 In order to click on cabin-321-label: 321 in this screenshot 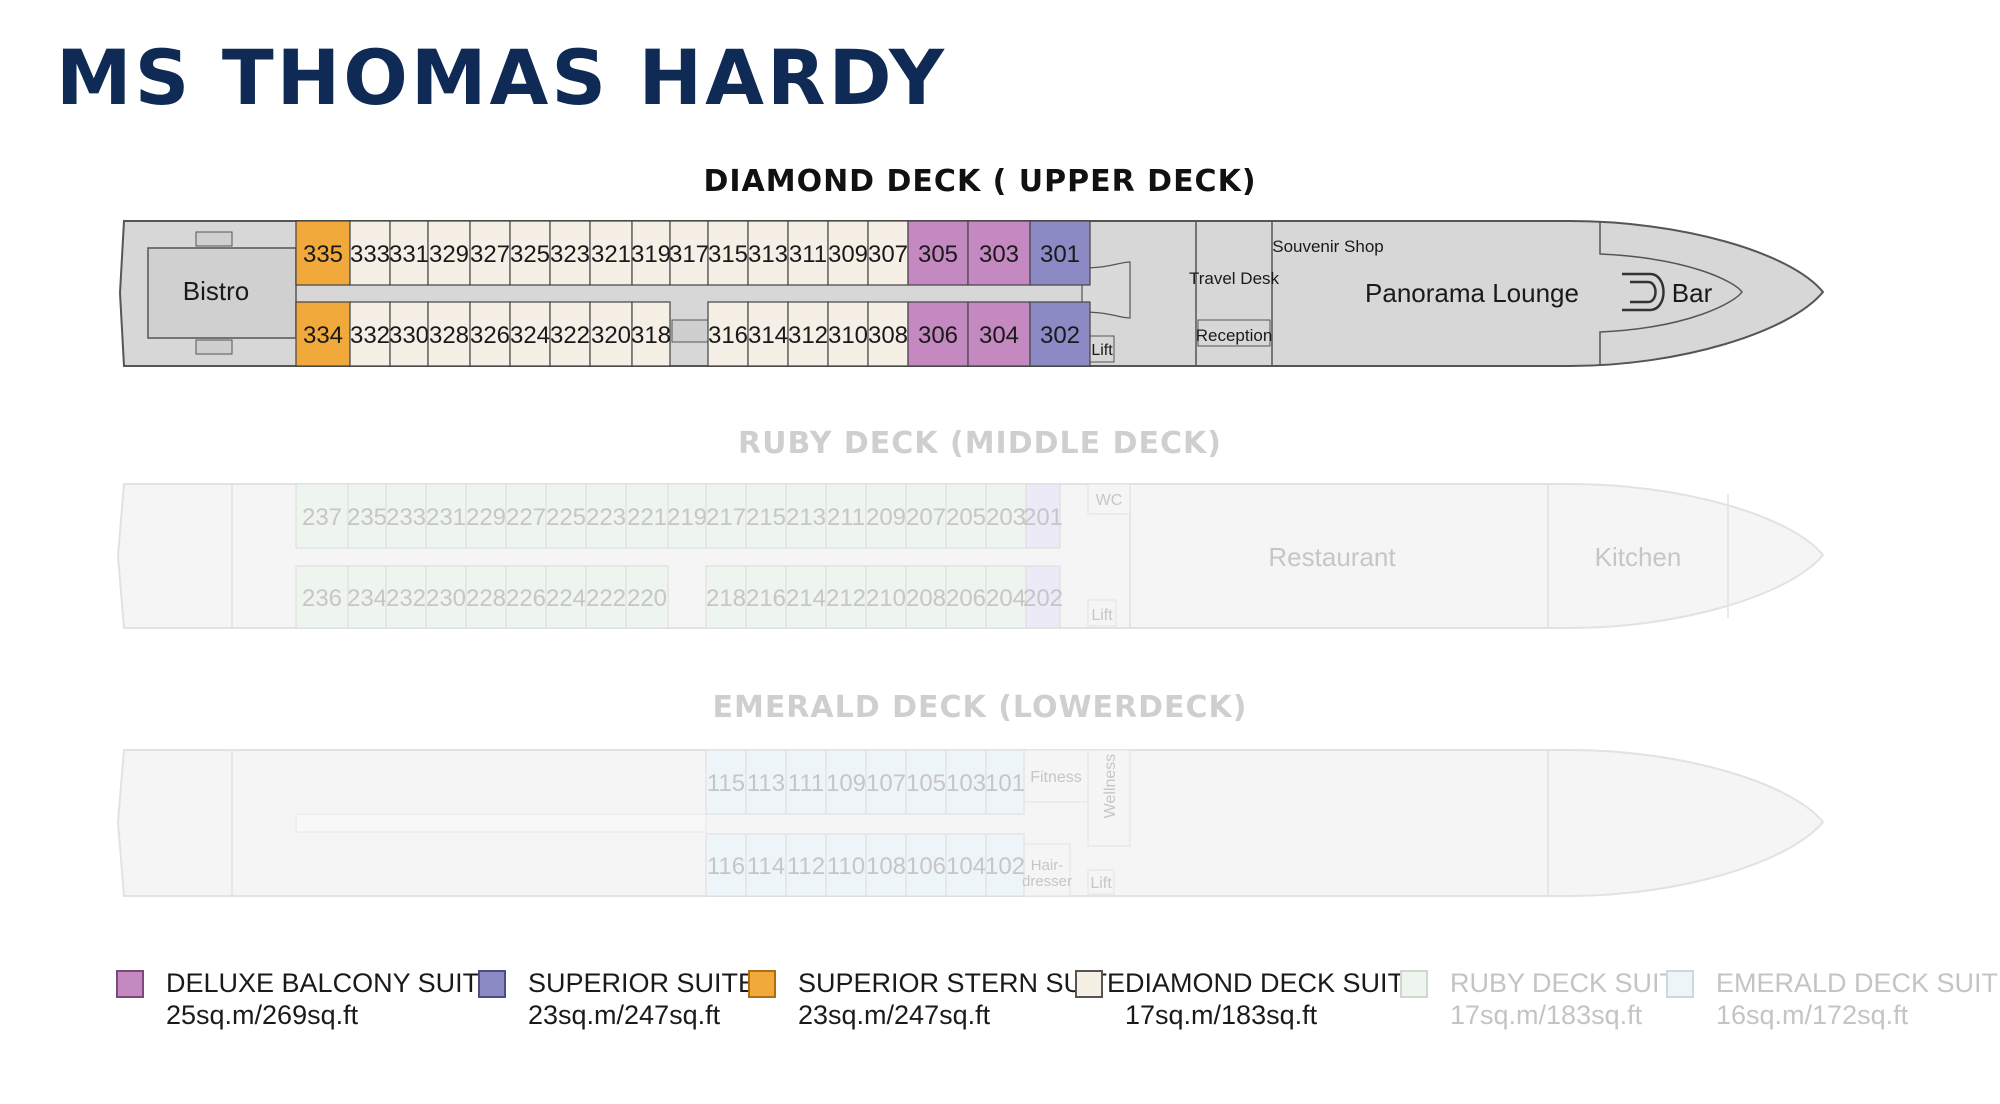, I will do `click(611, 254)`.